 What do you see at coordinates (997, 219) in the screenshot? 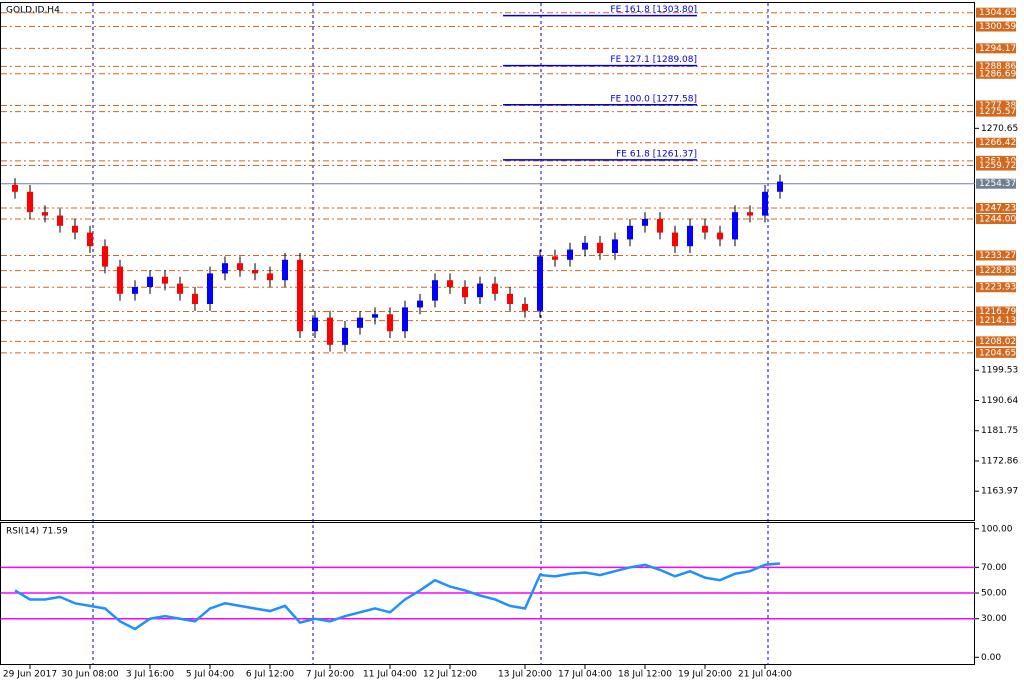
I see `level-label: 1244.00` at bounding box center [997, 219].